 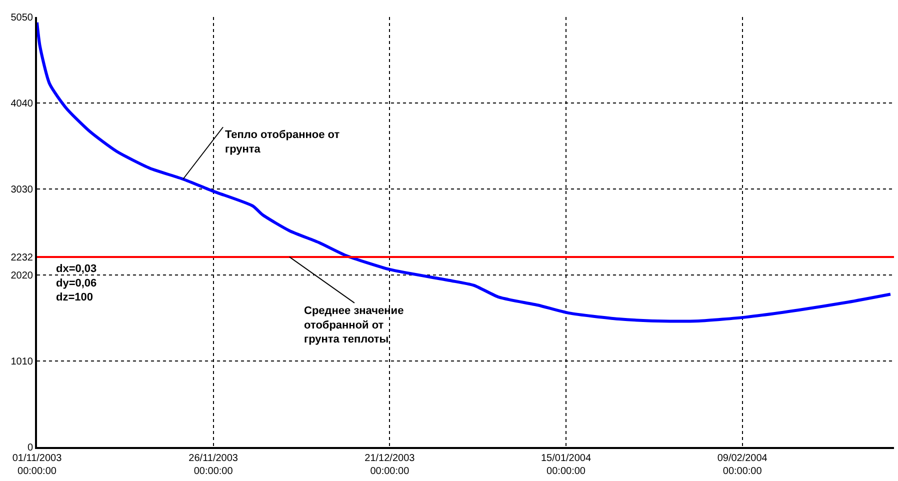 What do you see at coordinates (22, 362) in the screenshot?
I see `y-tick-label: 1010` at bounding box center [22, 362].